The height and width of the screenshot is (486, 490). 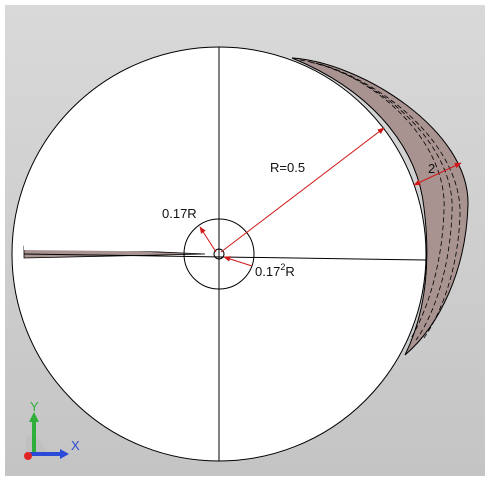 I want to click on inner-circle, so click(x=219, y=254).